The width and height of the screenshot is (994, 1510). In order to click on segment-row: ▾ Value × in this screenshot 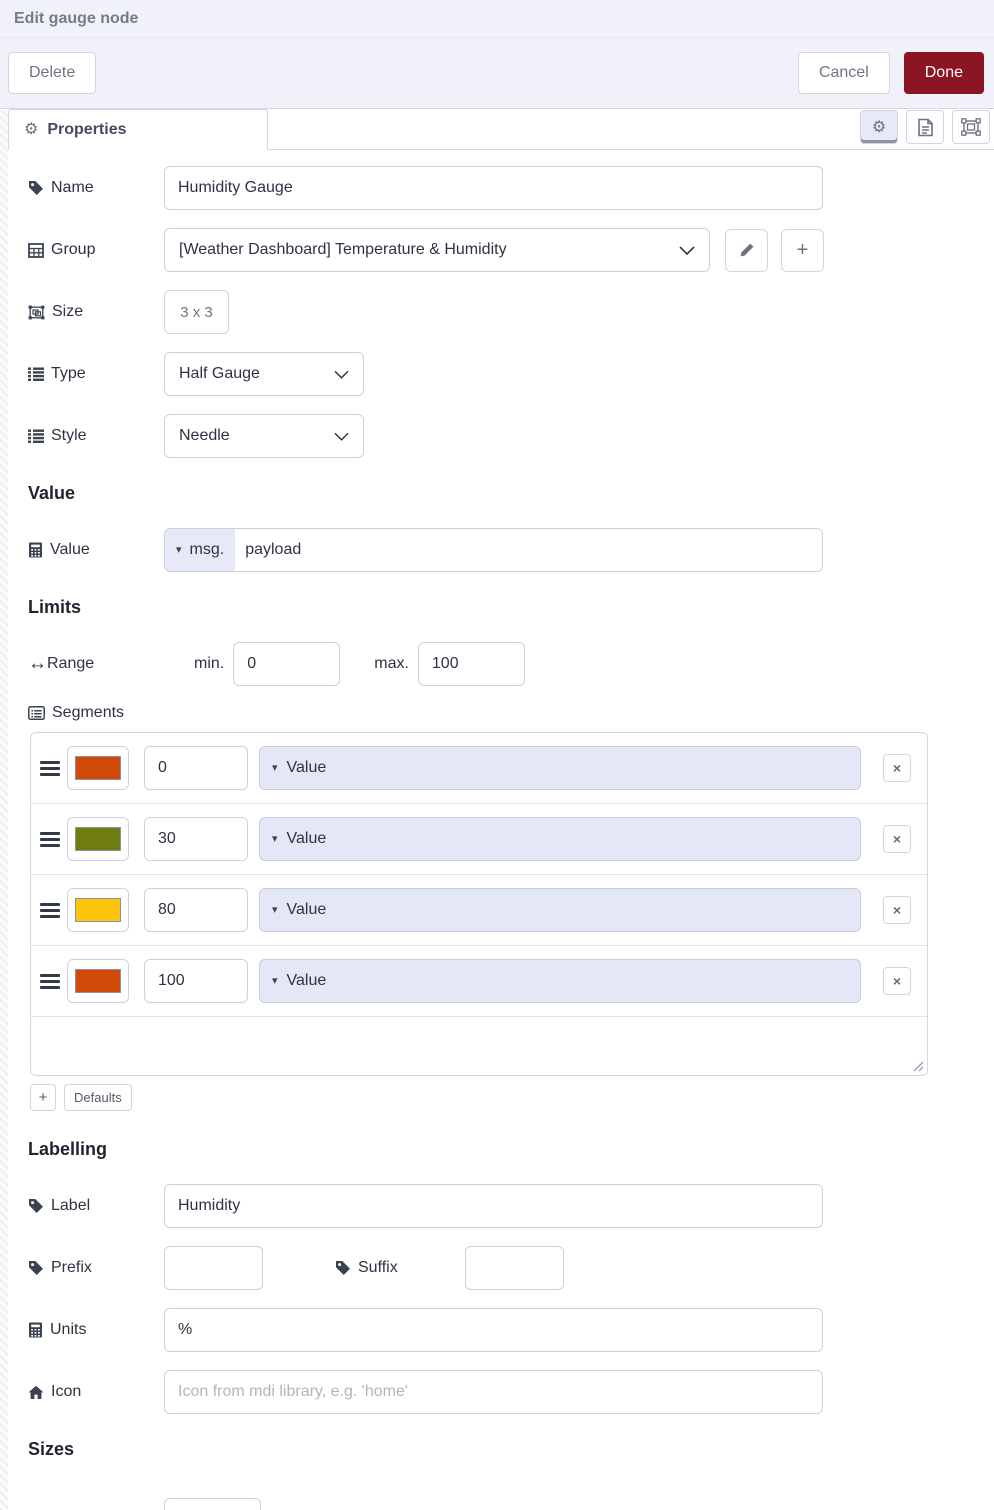, I will do `click(479, 910)`.